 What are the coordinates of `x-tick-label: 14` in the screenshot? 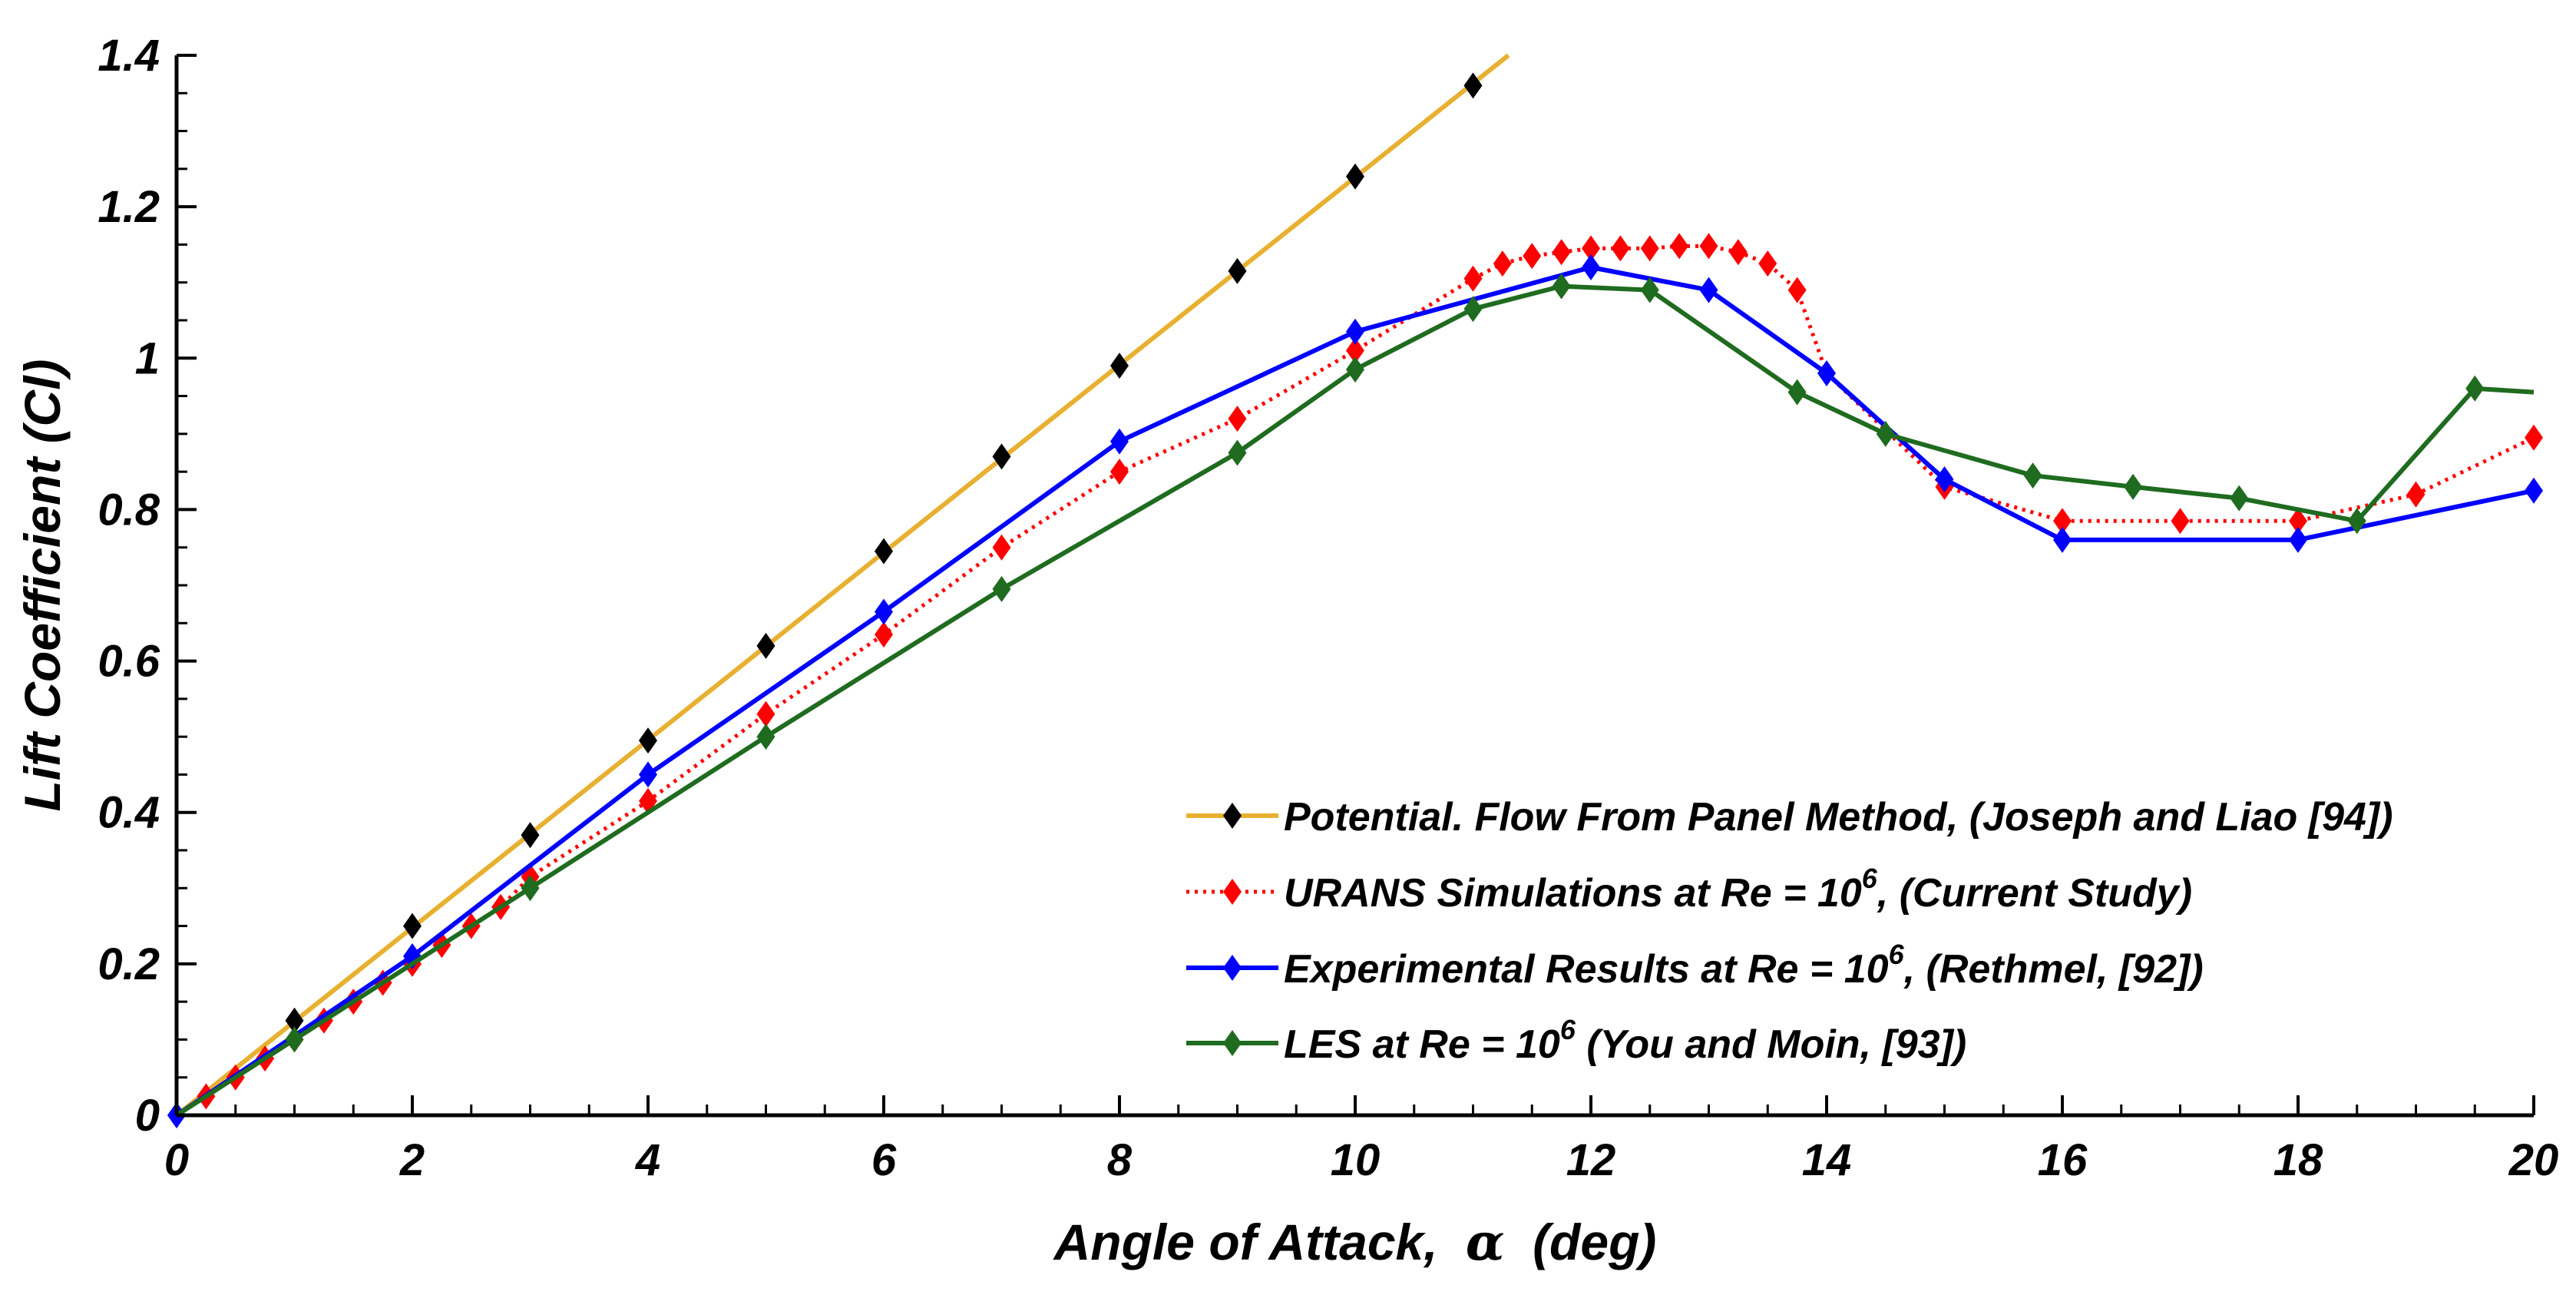 It's located at (1827, 1160).